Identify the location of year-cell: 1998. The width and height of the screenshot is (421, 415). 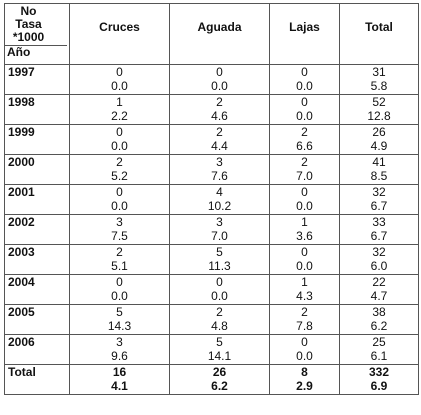
(37, 109).